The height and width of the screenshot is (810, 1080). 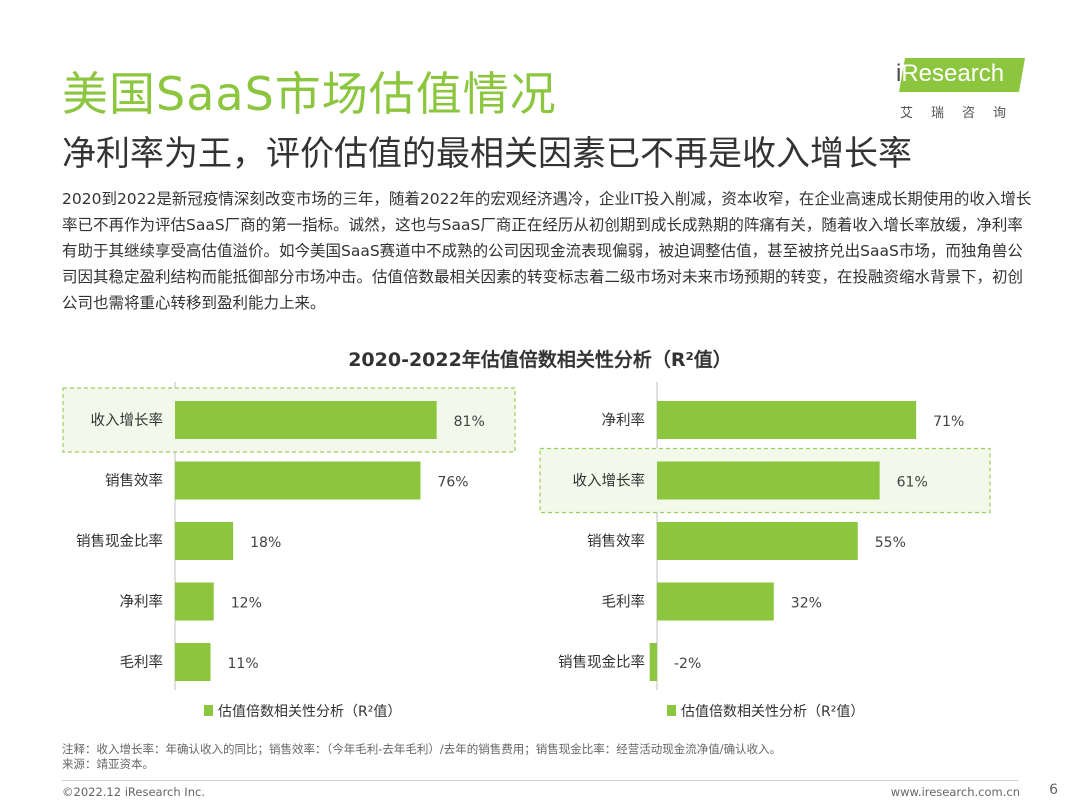 I want to click on logo-subtitle: 艾瑞咨询, so click(x=962, y=113).